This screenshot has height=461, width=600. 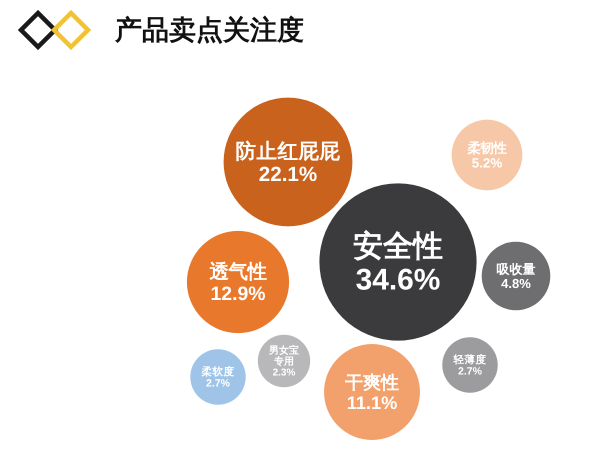 What do you see at coordinates (283, 356) in the screenshot?
I see `category-label: 男女宝专用` at bounding box center [283, 356].